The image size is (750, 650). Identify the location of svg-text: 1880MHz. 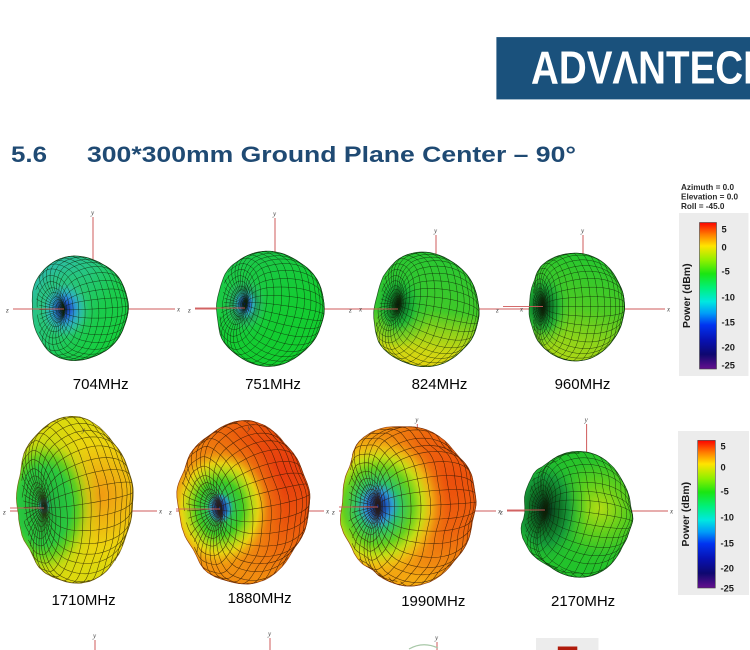
(259, 598).